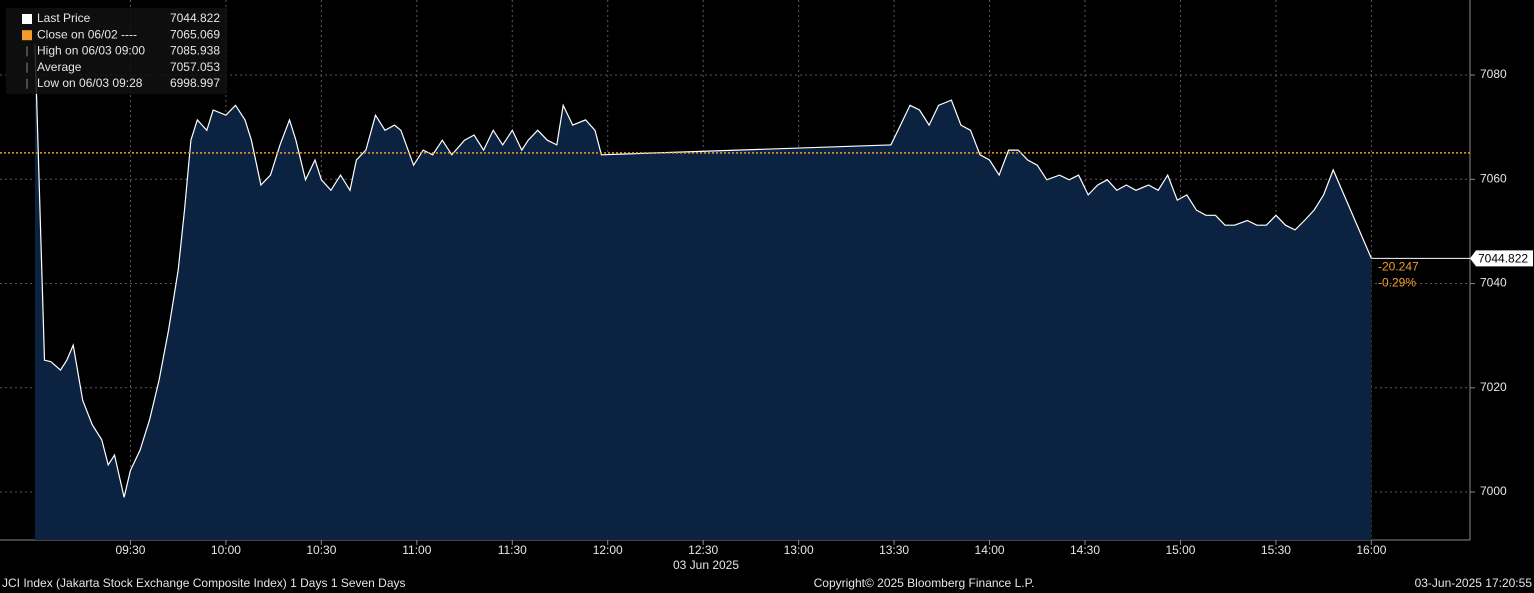 This screenshot has height=593, width=1534. I want to click on legend-label: Last Price, so click(64, 18).